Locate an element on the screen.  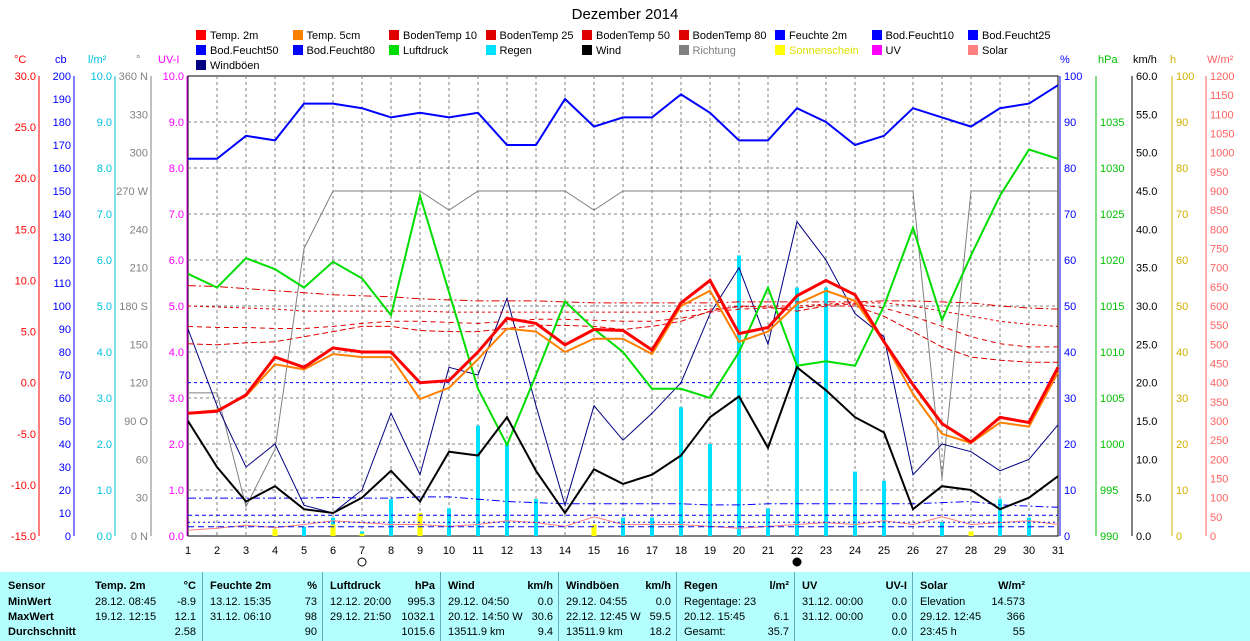
tick-label-solar: 700 is located at coordinates (1219, 269).